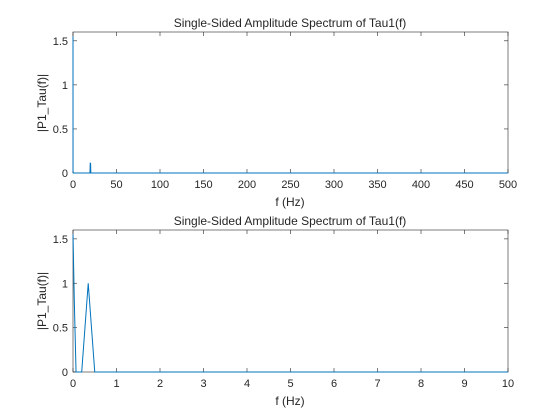  Describe the element at coordinates (334, 185) in the screenshot. I see `x-tick-label: 300` at that location.